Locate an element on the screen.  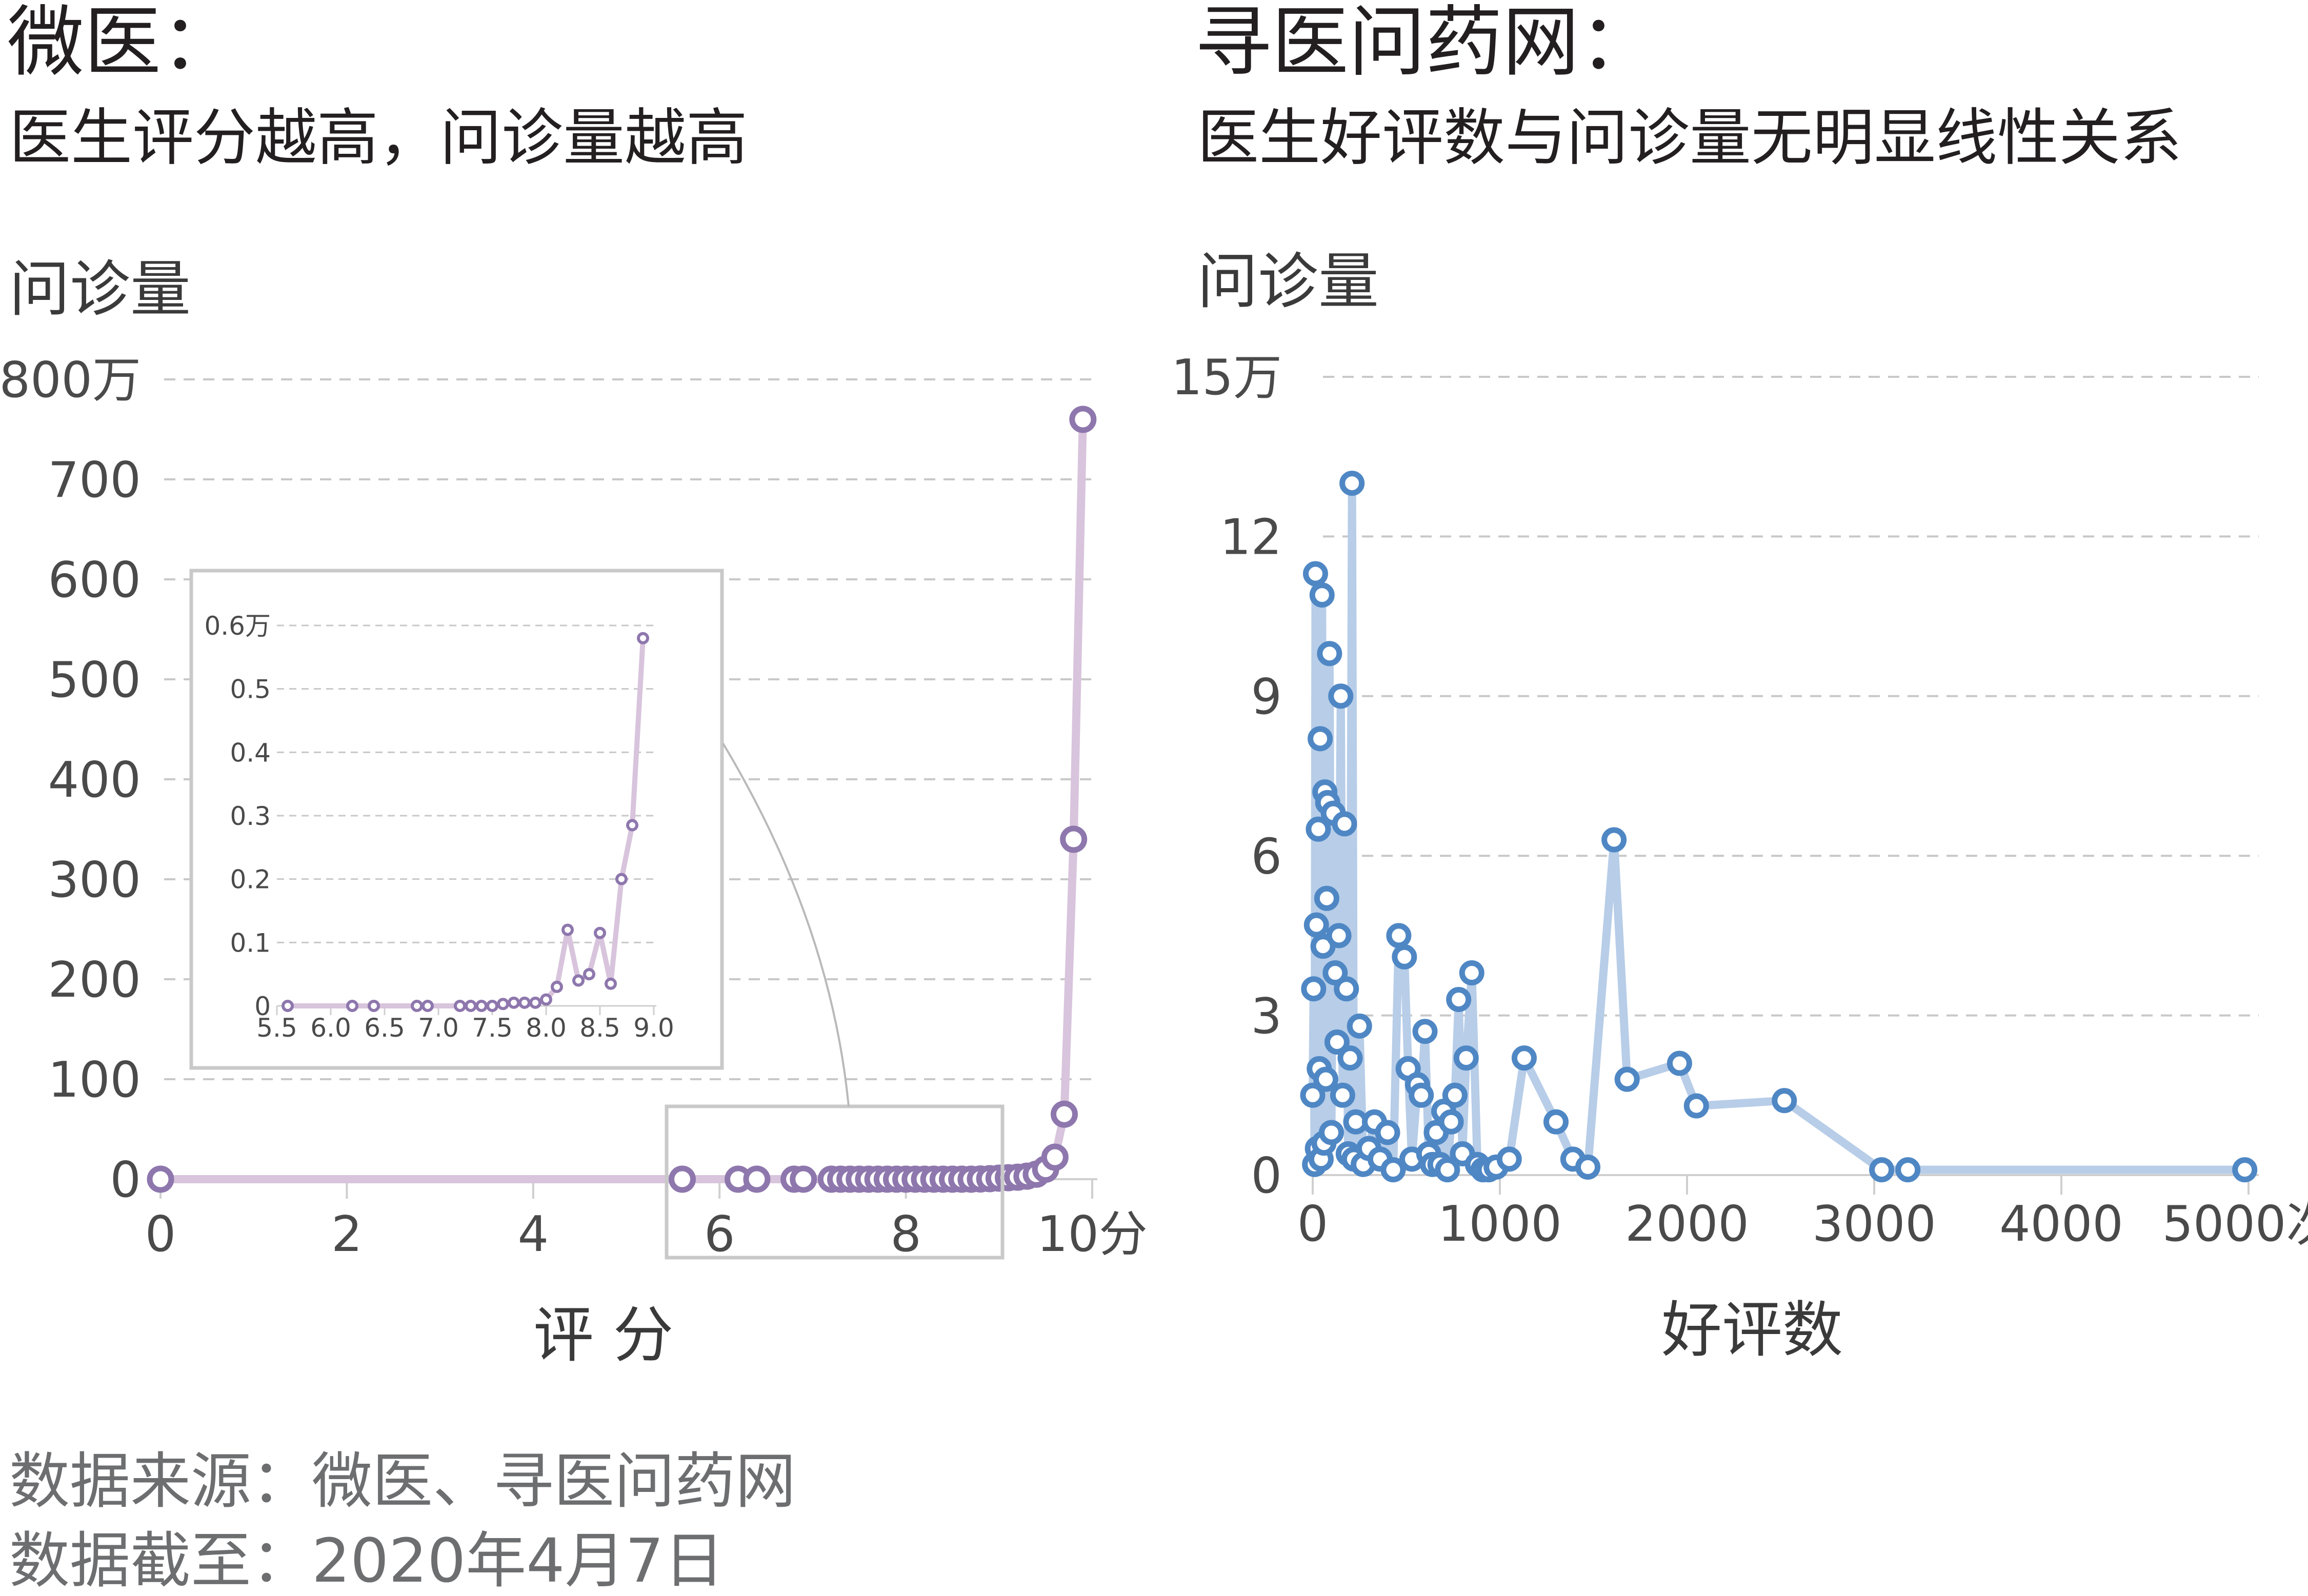
left-chart-subtitle: 医生评分越高，问诊量越高 is located at coordinates (379, 138).